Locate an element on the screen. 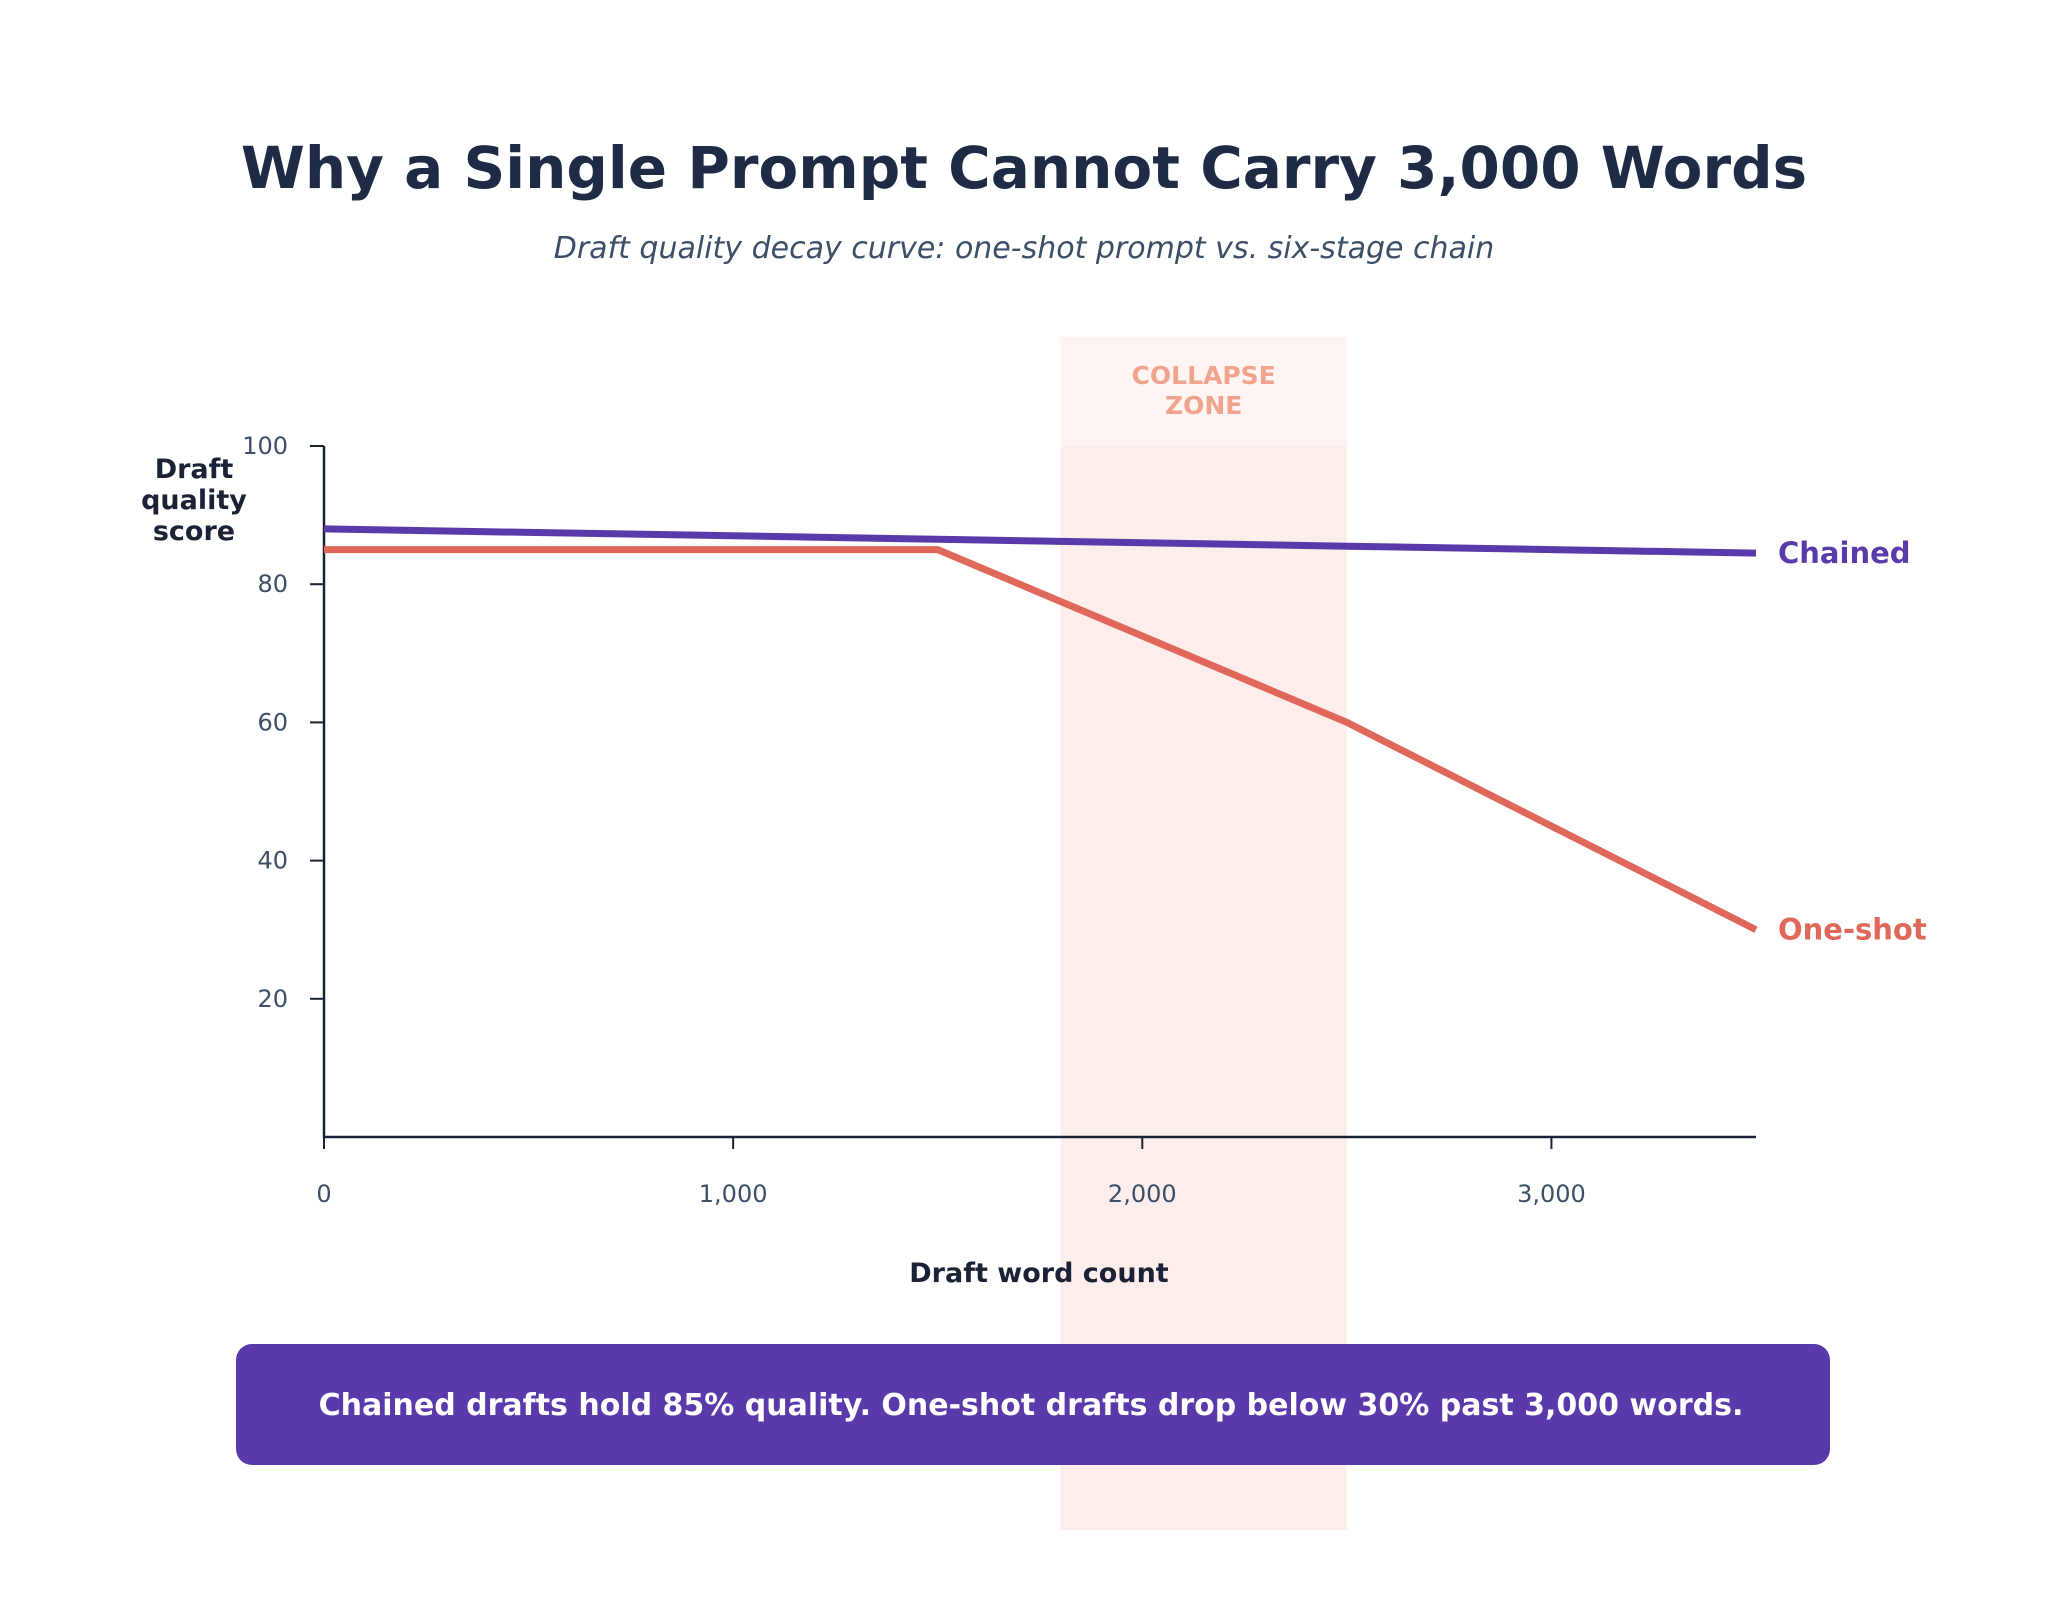 The image size is (2048, 1609). series-label-one-shot: One-shot is located at coordinates (1852, 930).